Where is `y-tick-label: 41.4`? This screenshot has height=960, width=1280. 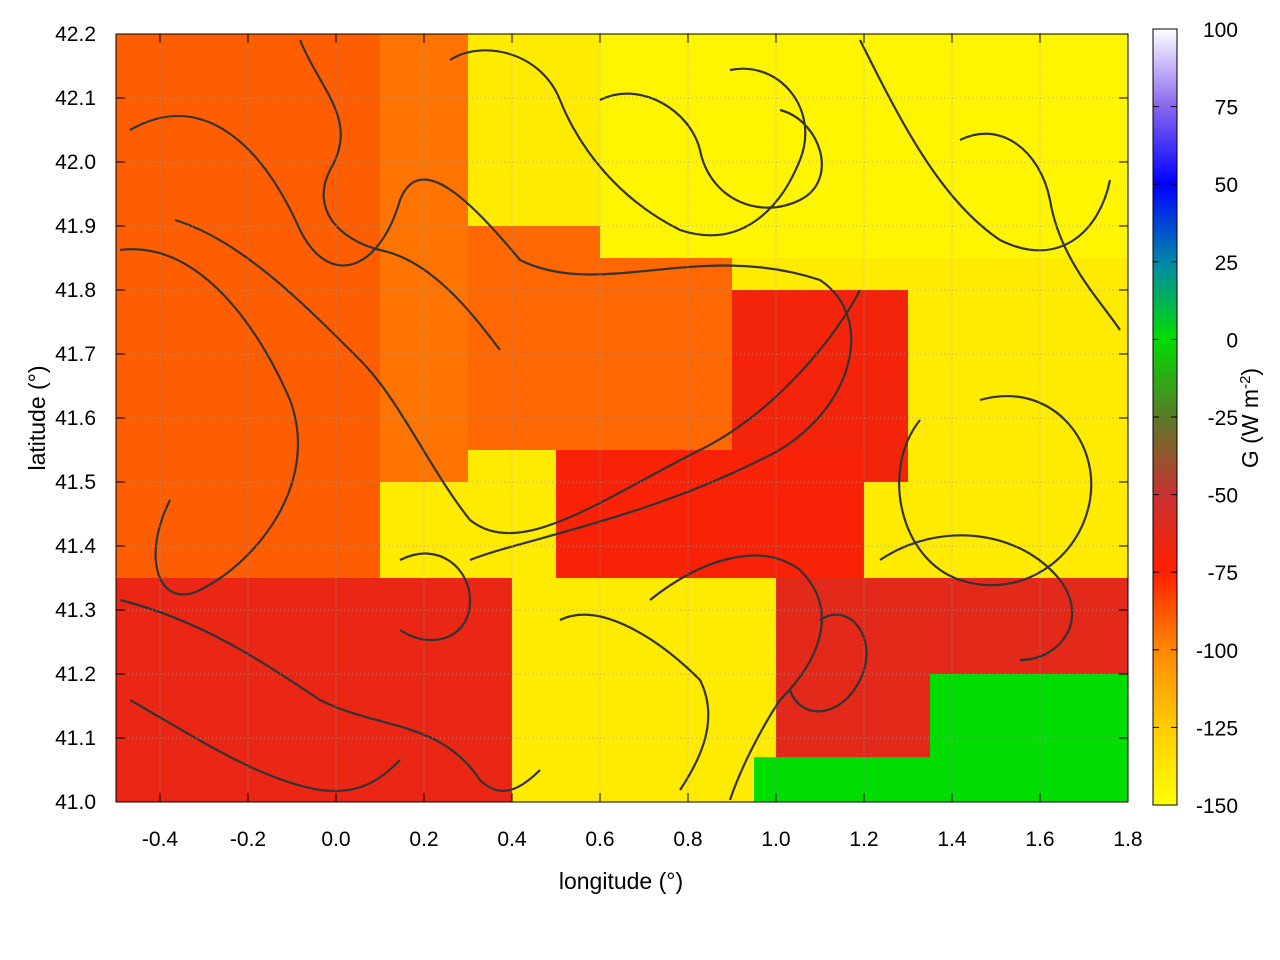
y-tick-label: 41.4 is located at coordinates (75, 546).